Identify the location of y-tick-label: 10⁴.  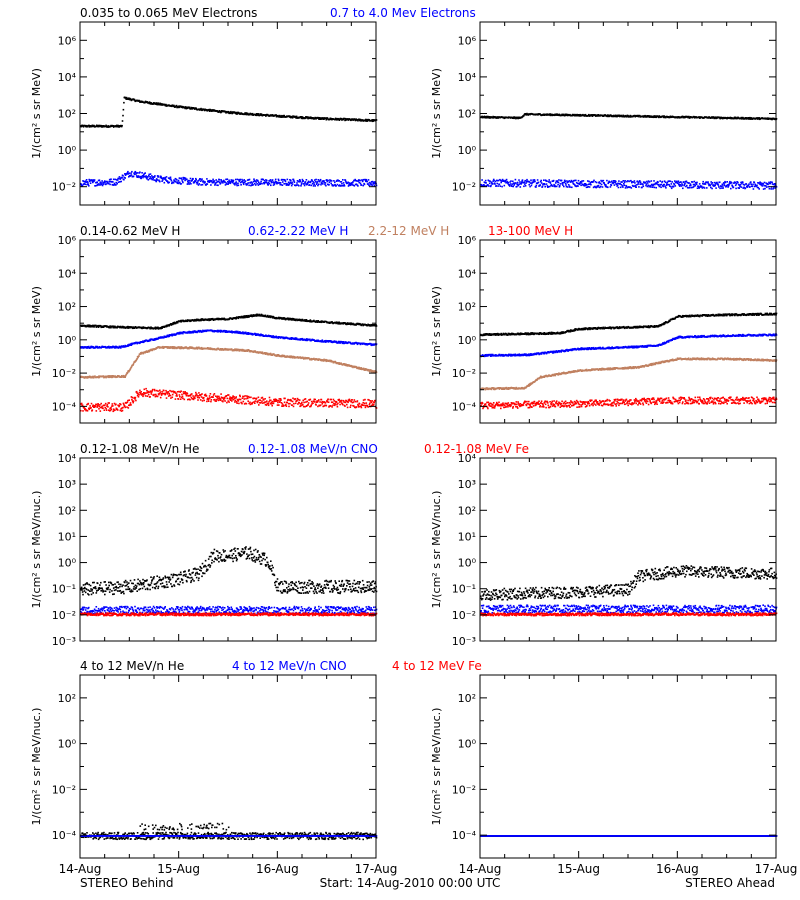
(467, 77).